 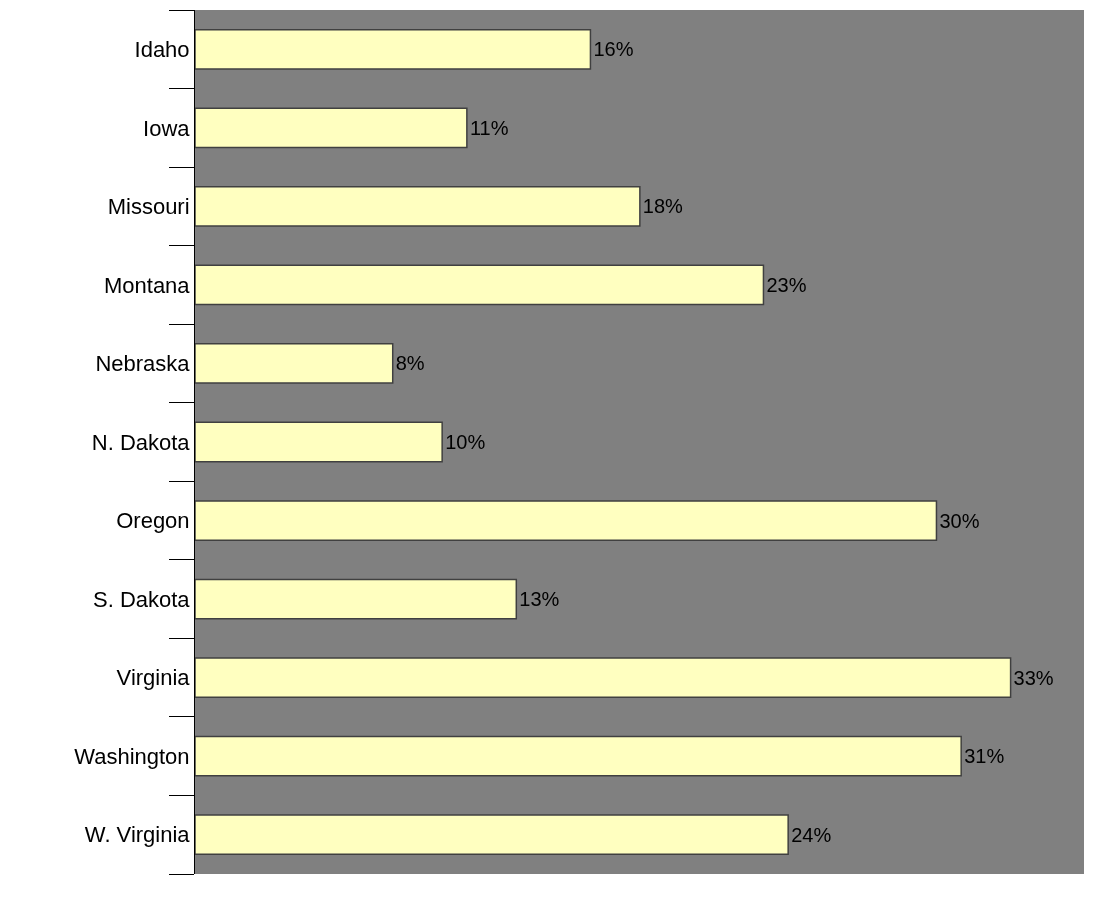 What do you see at coordinates (663, 206) in the screenshot?
I see `data-label: 18%` at bounding box center [663, 206].